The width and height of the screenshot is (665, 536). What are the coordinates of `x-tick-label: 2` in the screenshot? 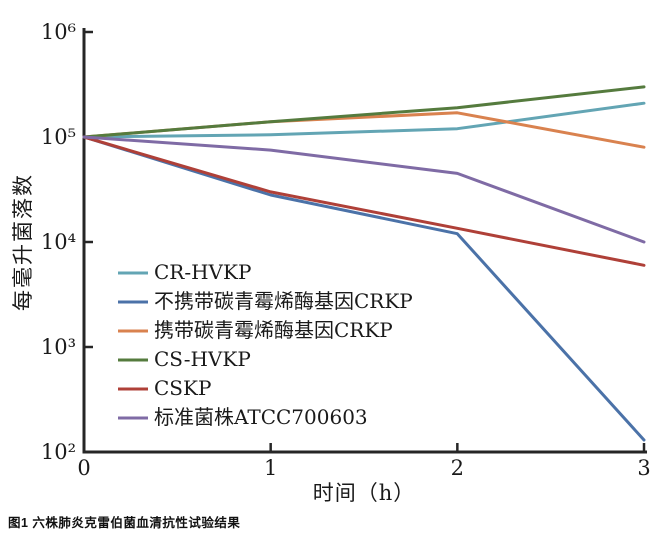 It's located at (457, 468).